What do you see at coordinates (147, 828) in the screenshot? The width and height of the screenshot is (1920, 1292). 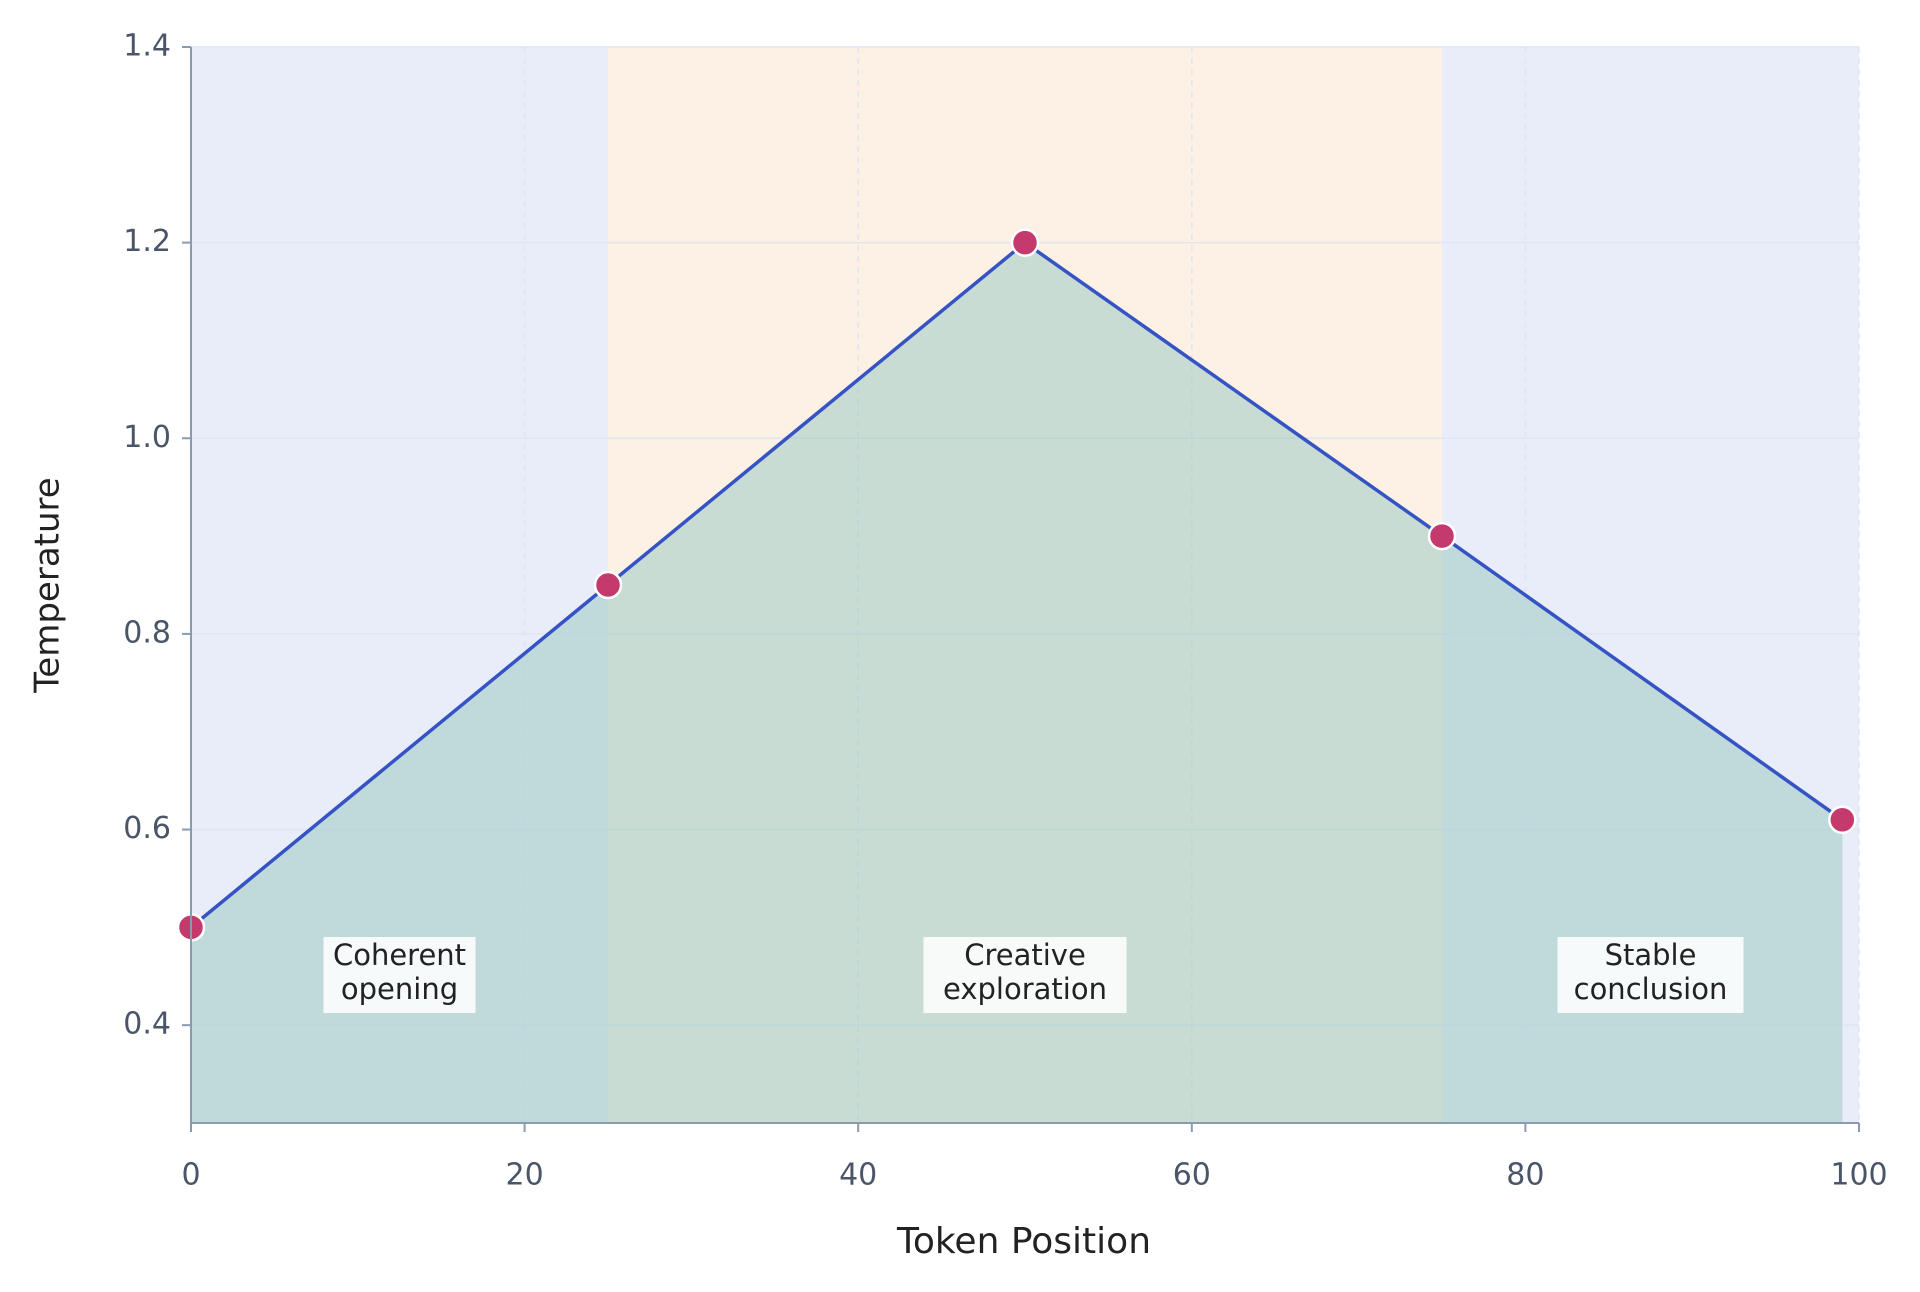 I see `y-tick-label: 0.6` at bounding box center [147, 828].